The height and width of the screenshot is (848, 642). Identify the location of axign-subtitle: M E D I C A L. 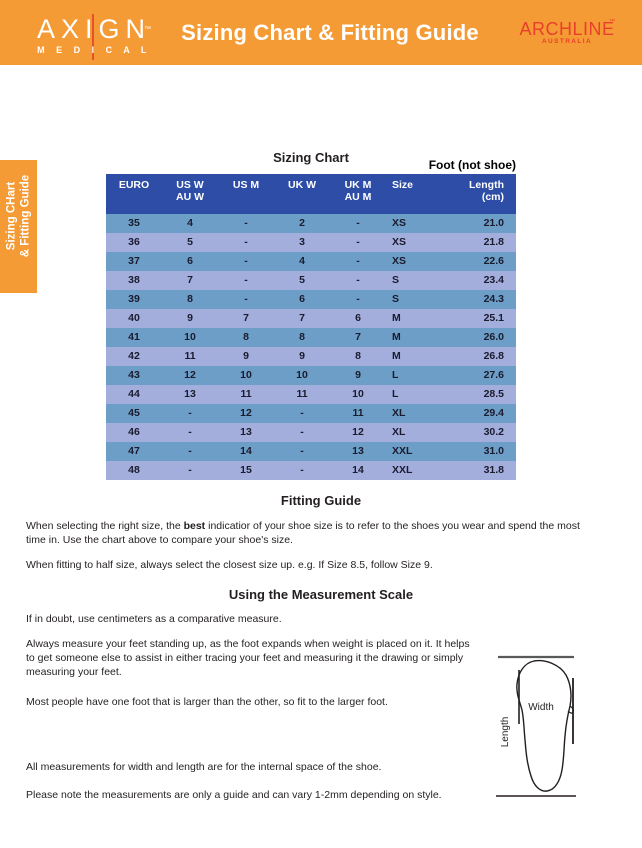
(94, 50).